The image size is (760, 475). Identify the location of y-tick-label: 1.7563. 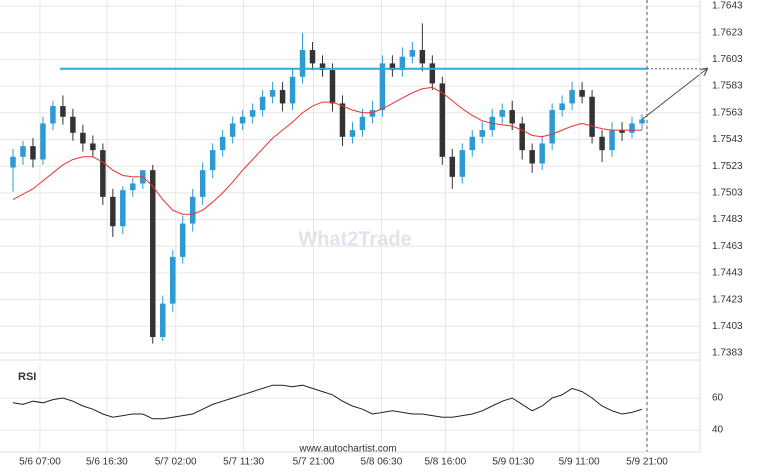
(727, 112).